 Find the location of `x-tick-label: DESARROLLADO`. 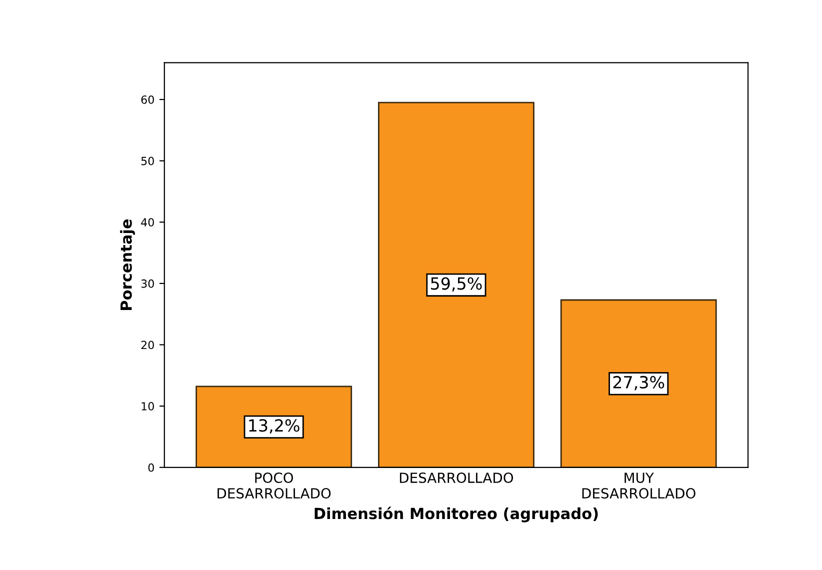

x-tick-label: DESARROLLADO is located at coordinates (457, 478).